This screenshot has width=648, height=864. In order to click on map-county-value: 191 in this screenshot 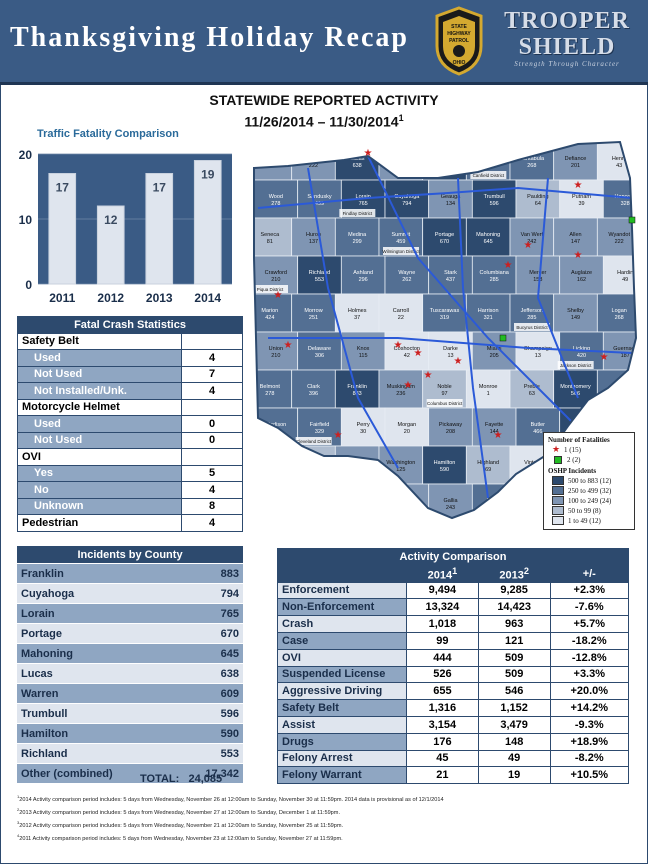, I will do `click(357, 470)`.